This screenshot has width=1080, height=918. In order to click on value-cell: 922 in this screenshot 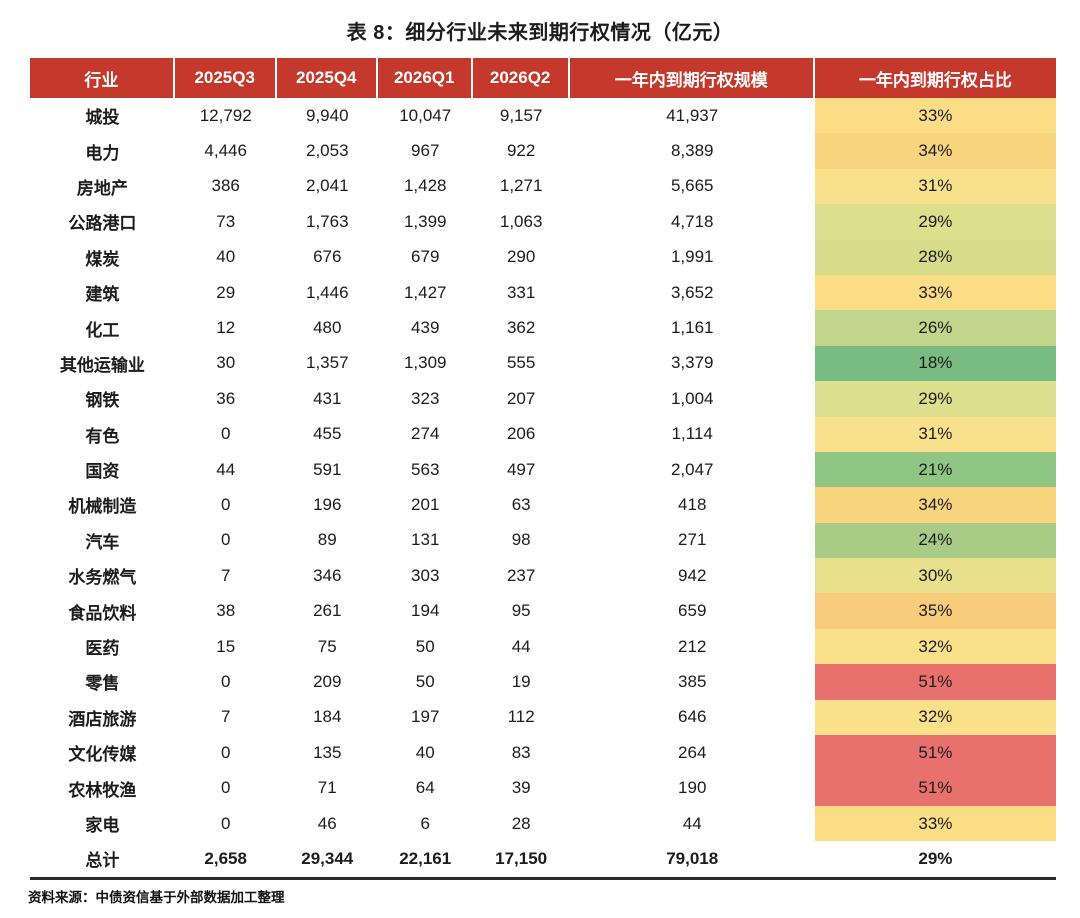, I will do `click(521, 151)`.